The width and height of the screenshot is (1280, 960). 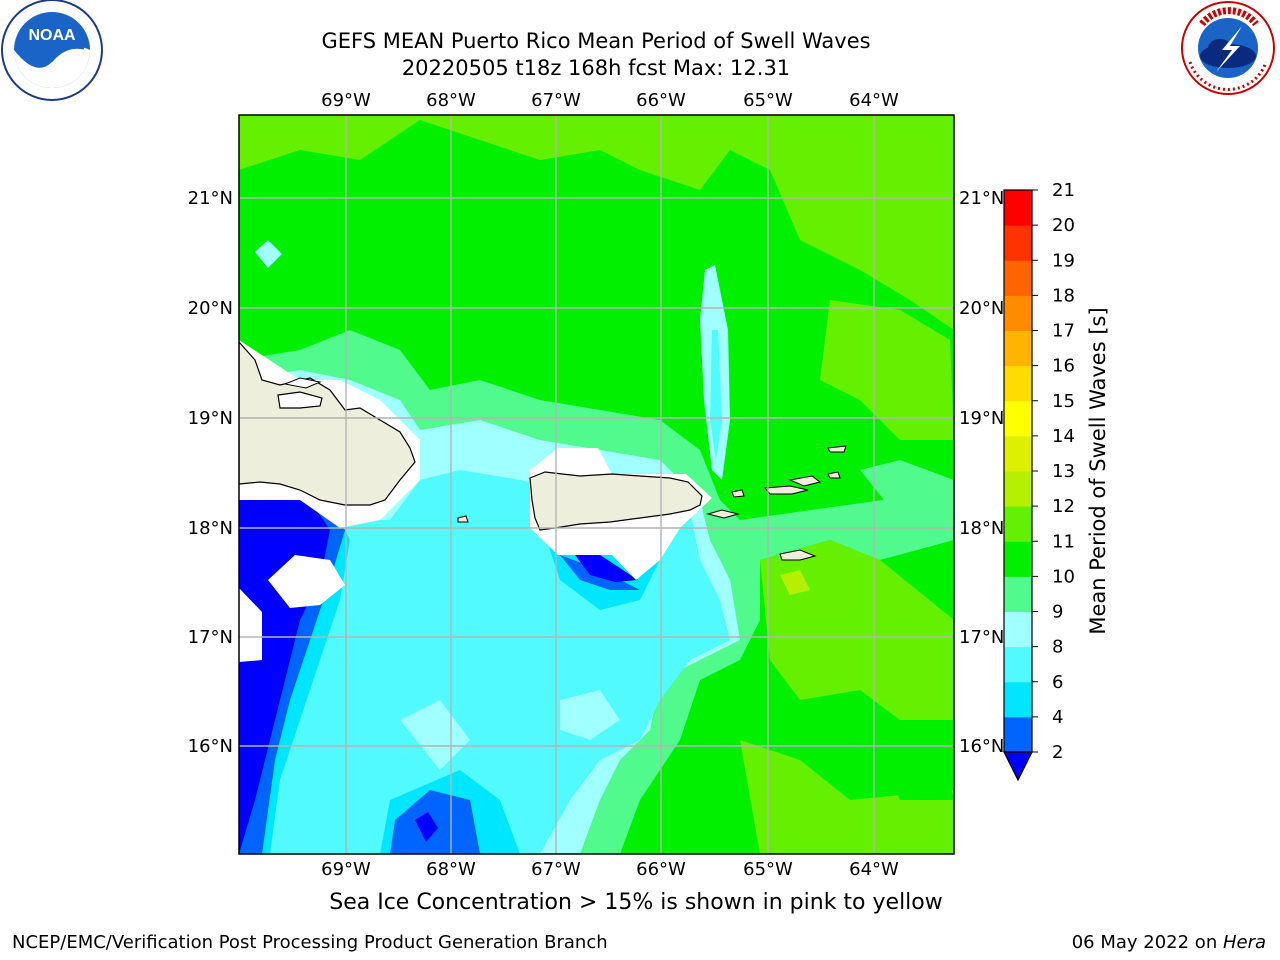 I want to click on colorbar-extend-low, so click(x=1018, y=766).